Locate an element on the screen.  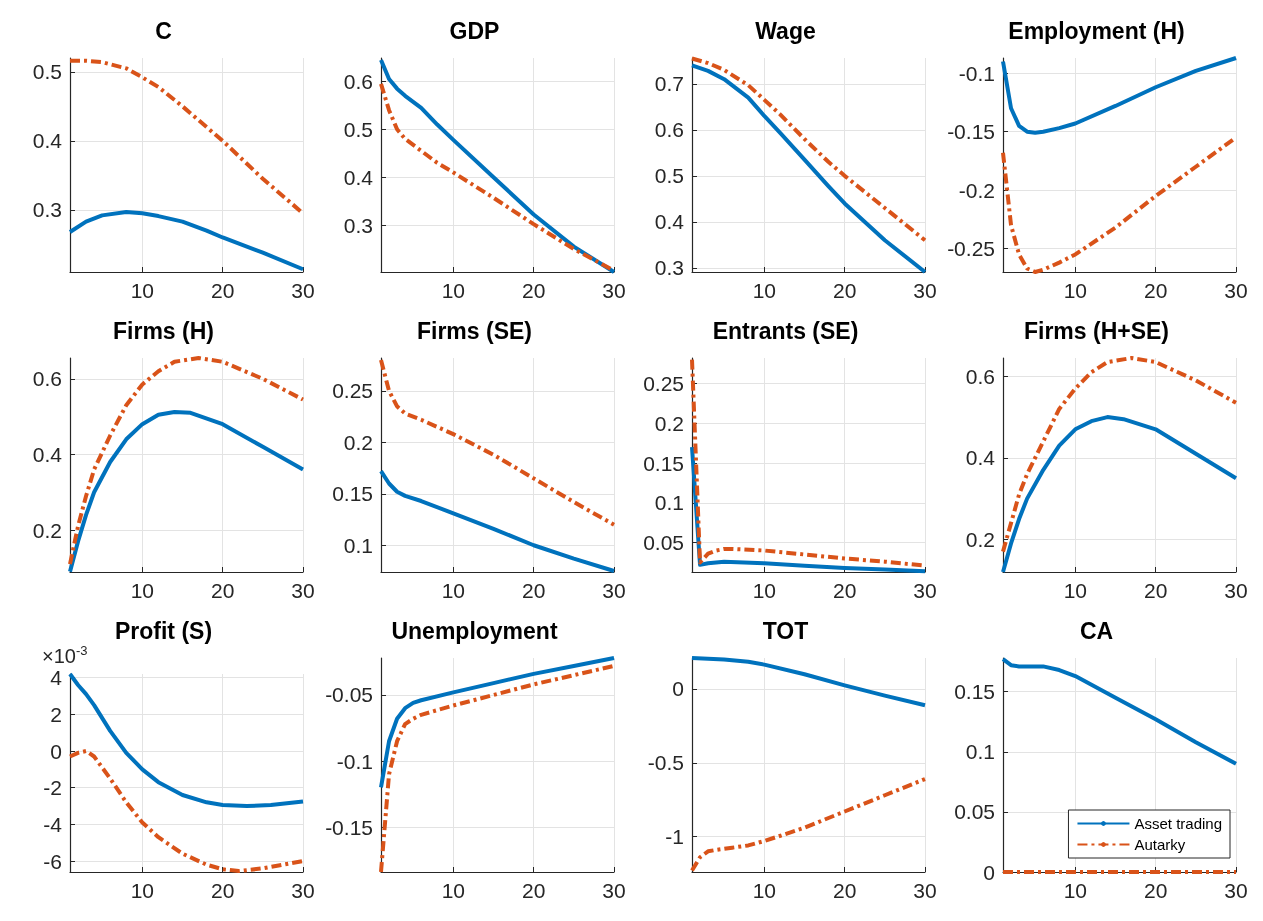
y-tick-label: -0.5 is located at coordinates (665, 763).